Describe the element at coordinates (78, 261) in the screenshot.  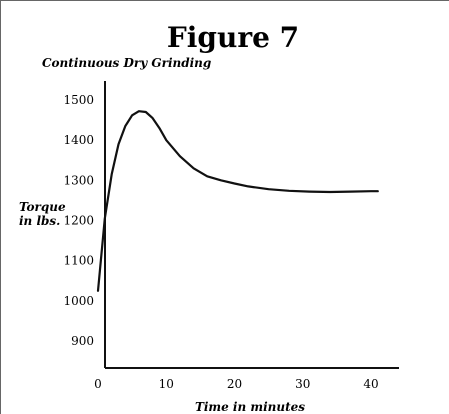
I see `y-tick-label: 1100` at that location.